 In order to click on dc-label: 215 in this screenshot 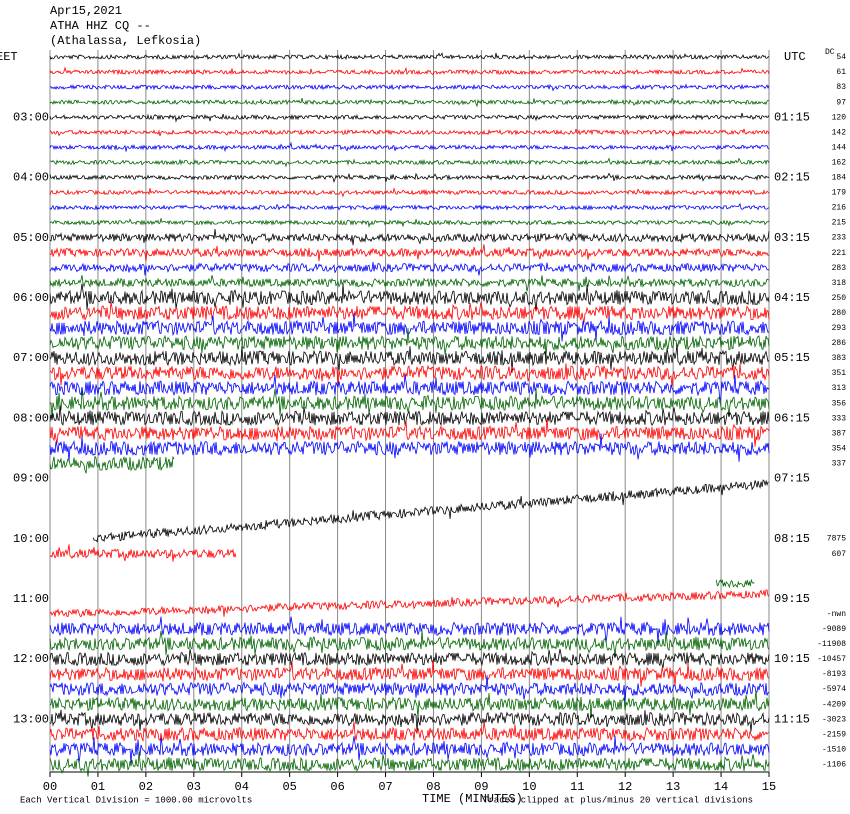, I will do `click(839, 223)`.